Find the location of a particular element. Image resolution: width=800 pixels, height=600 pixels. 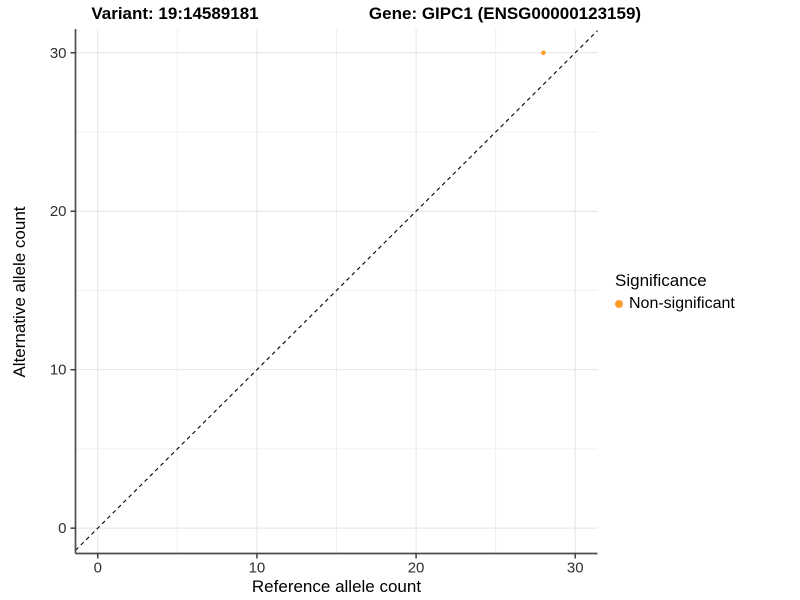

x-tick-label: 20 is located at coordinates (416, 568).